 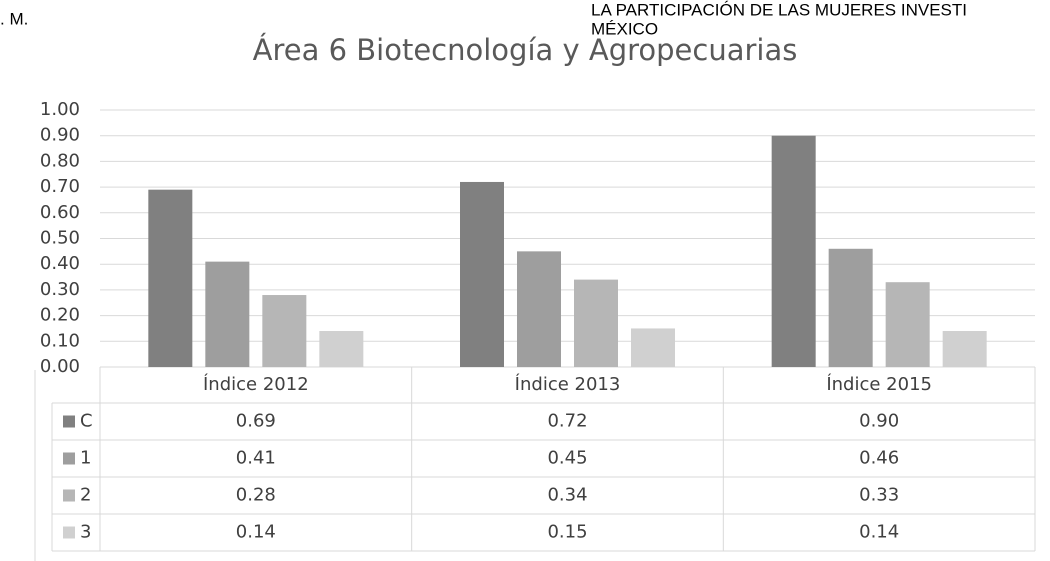 What do you see at coordinates (85, 495) in the screenshot?
I see `legend-label: 2` at bounding box center [85, 495].